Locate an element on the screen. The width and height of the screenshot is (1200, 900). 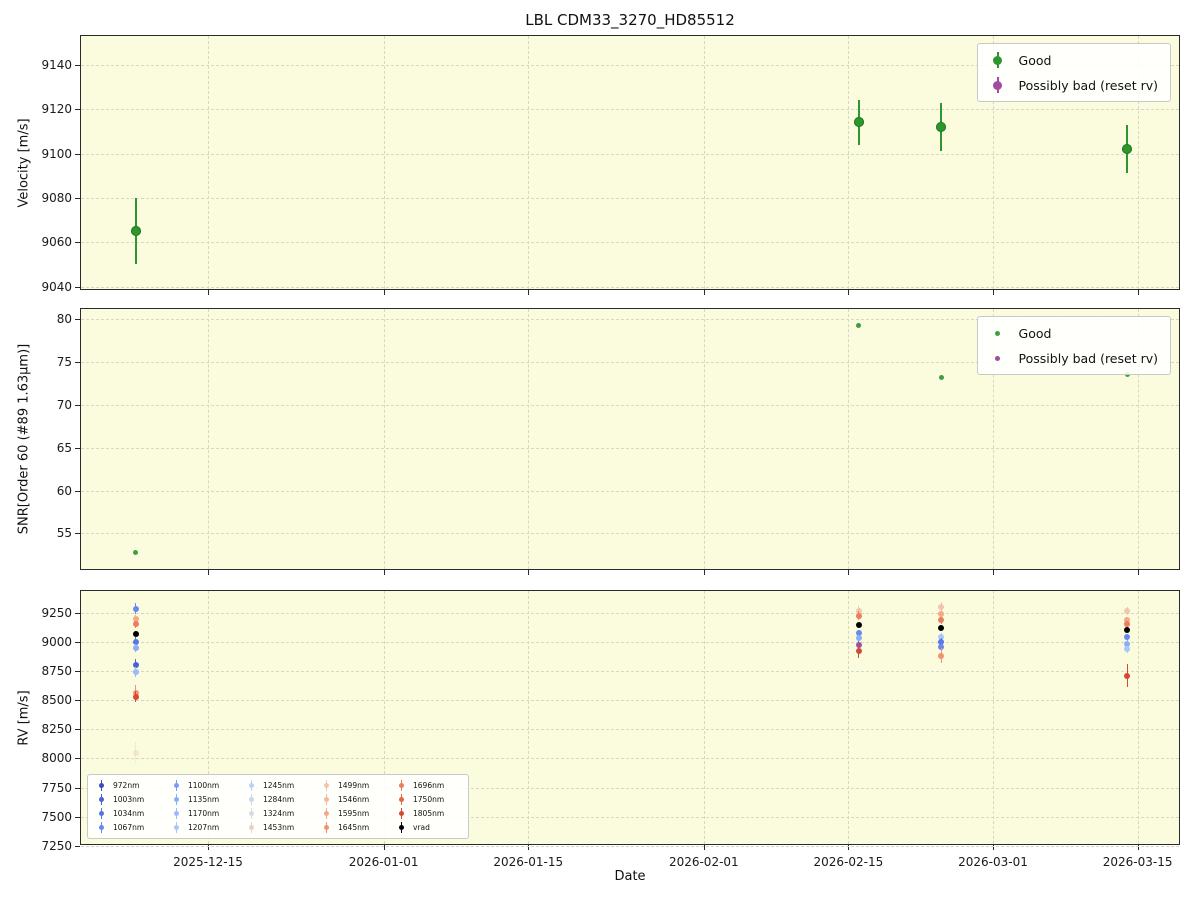
legend-entry-label: 1546nm is located at coordinates (354, 799).